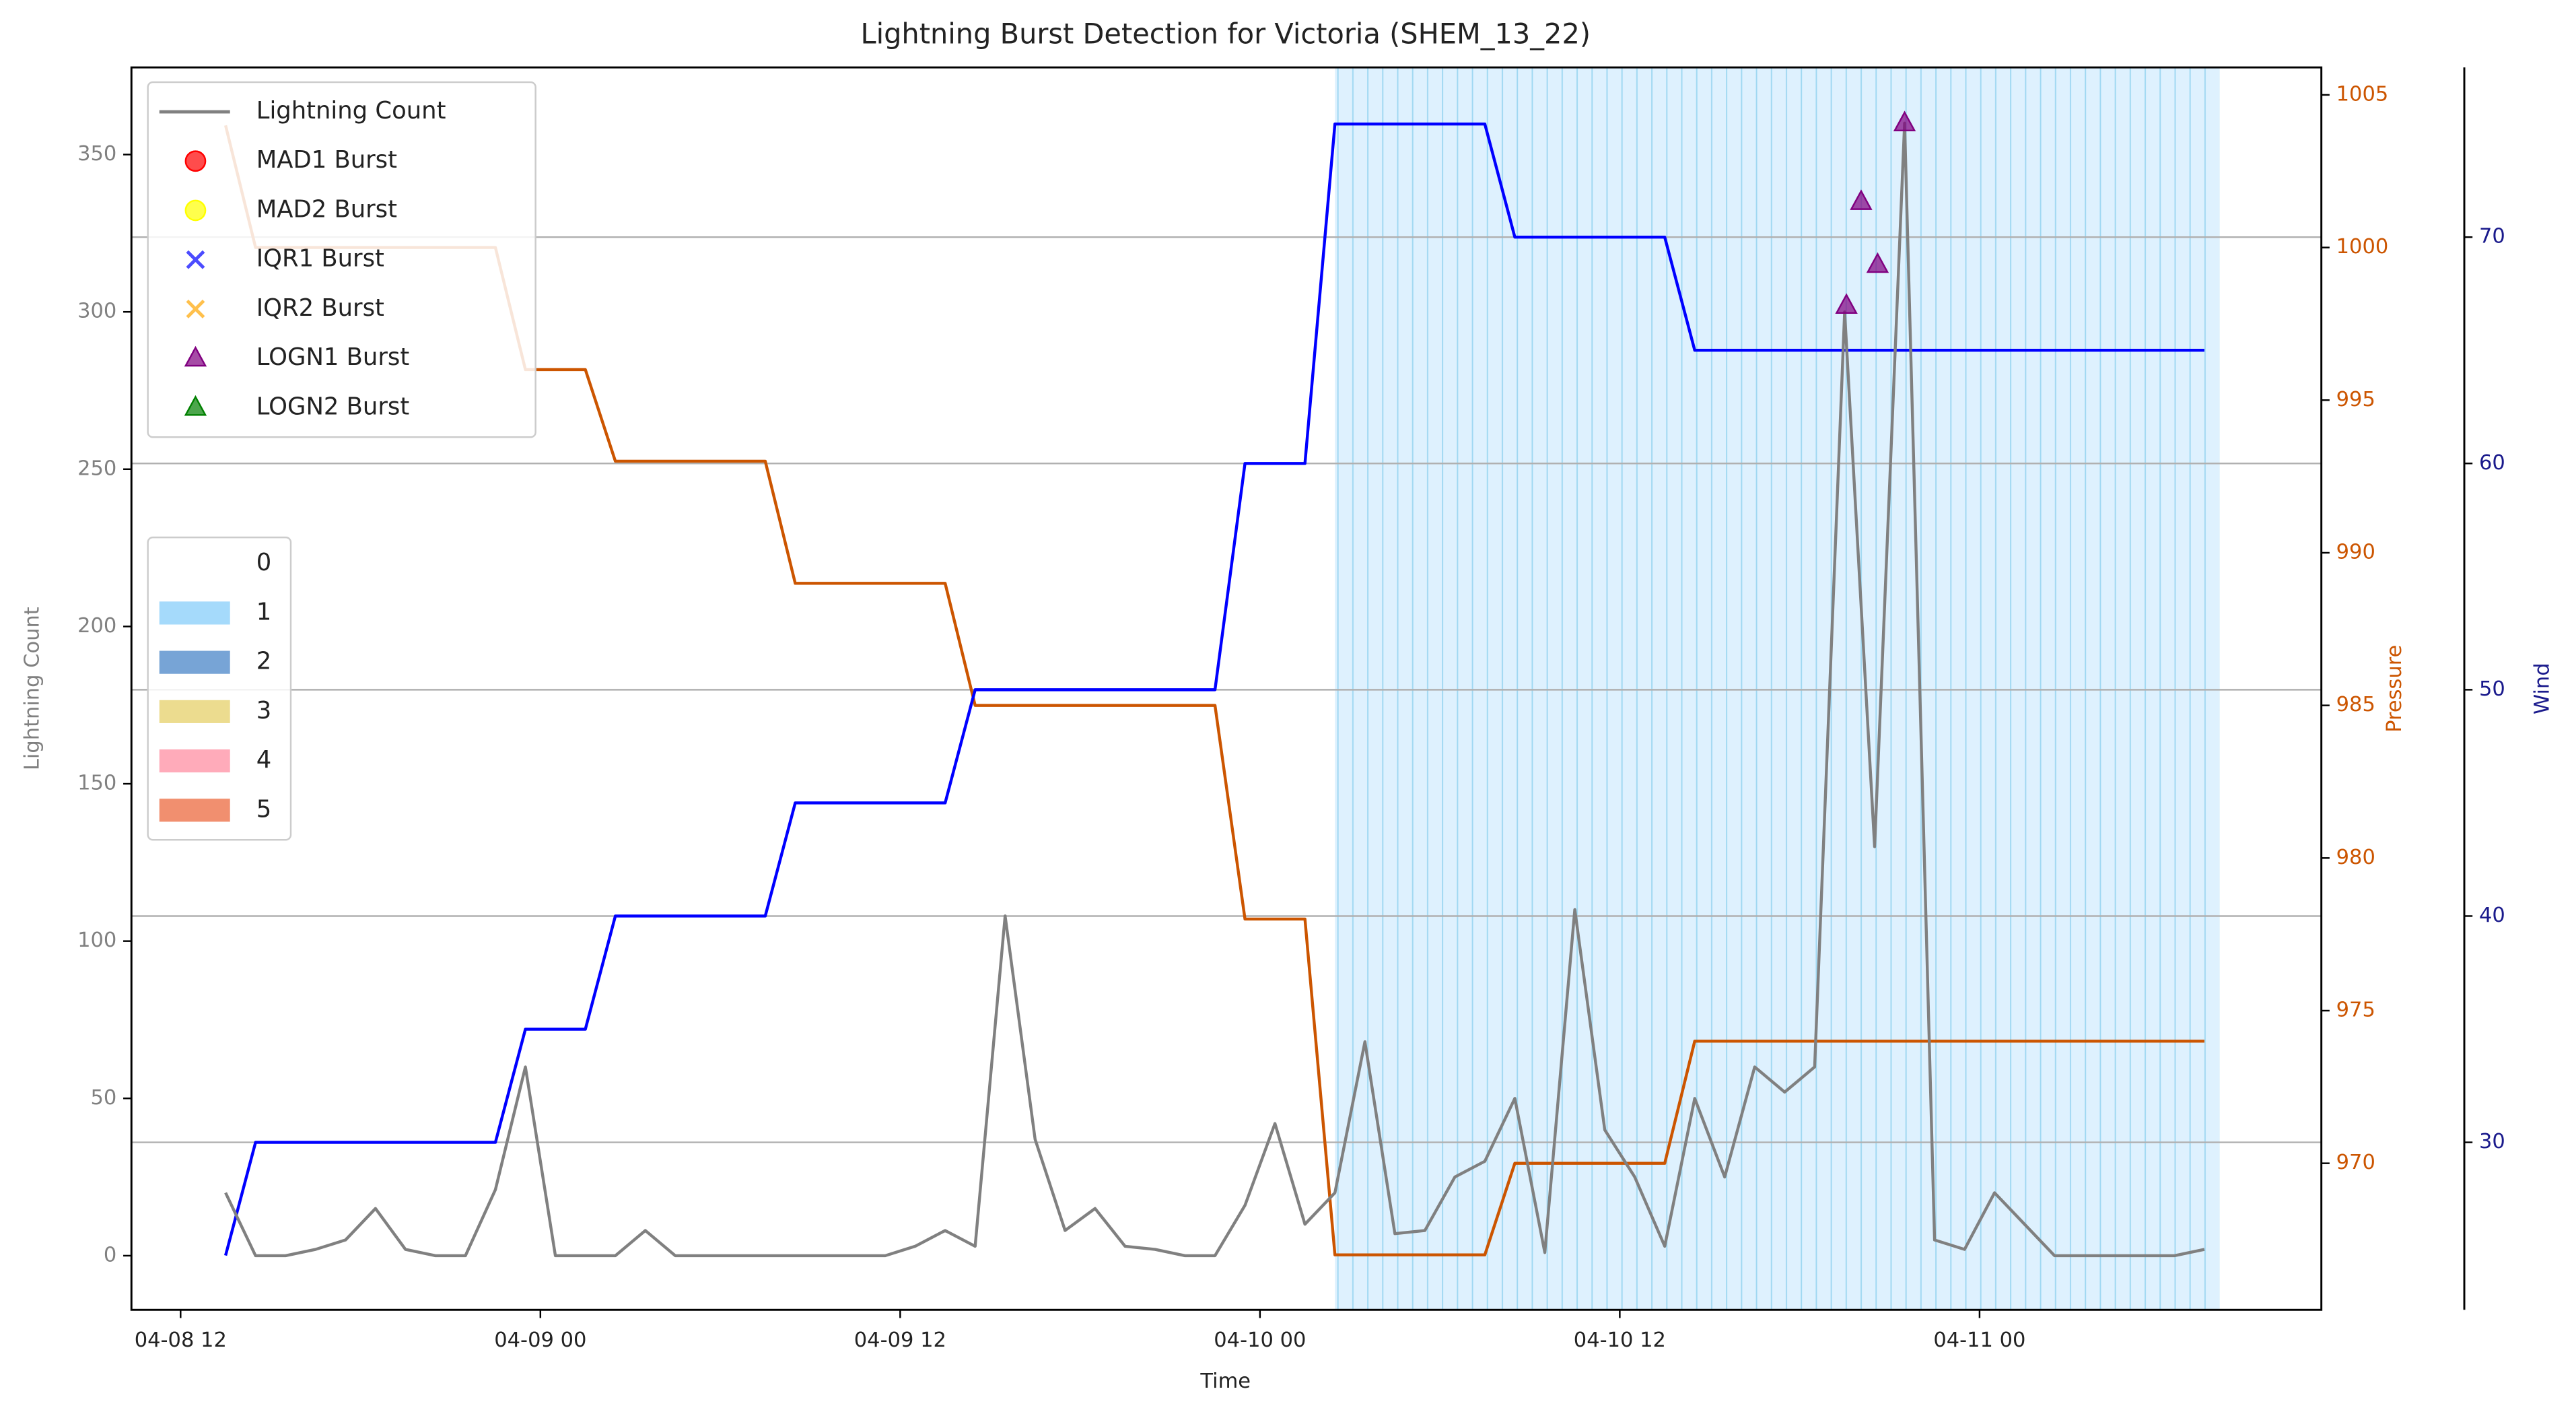 The height and width of the screenshot is (1416, 2576). Describe the element at coordinates (96, 783) in the screenshot. I see `y-tick-label: 150` at that location.